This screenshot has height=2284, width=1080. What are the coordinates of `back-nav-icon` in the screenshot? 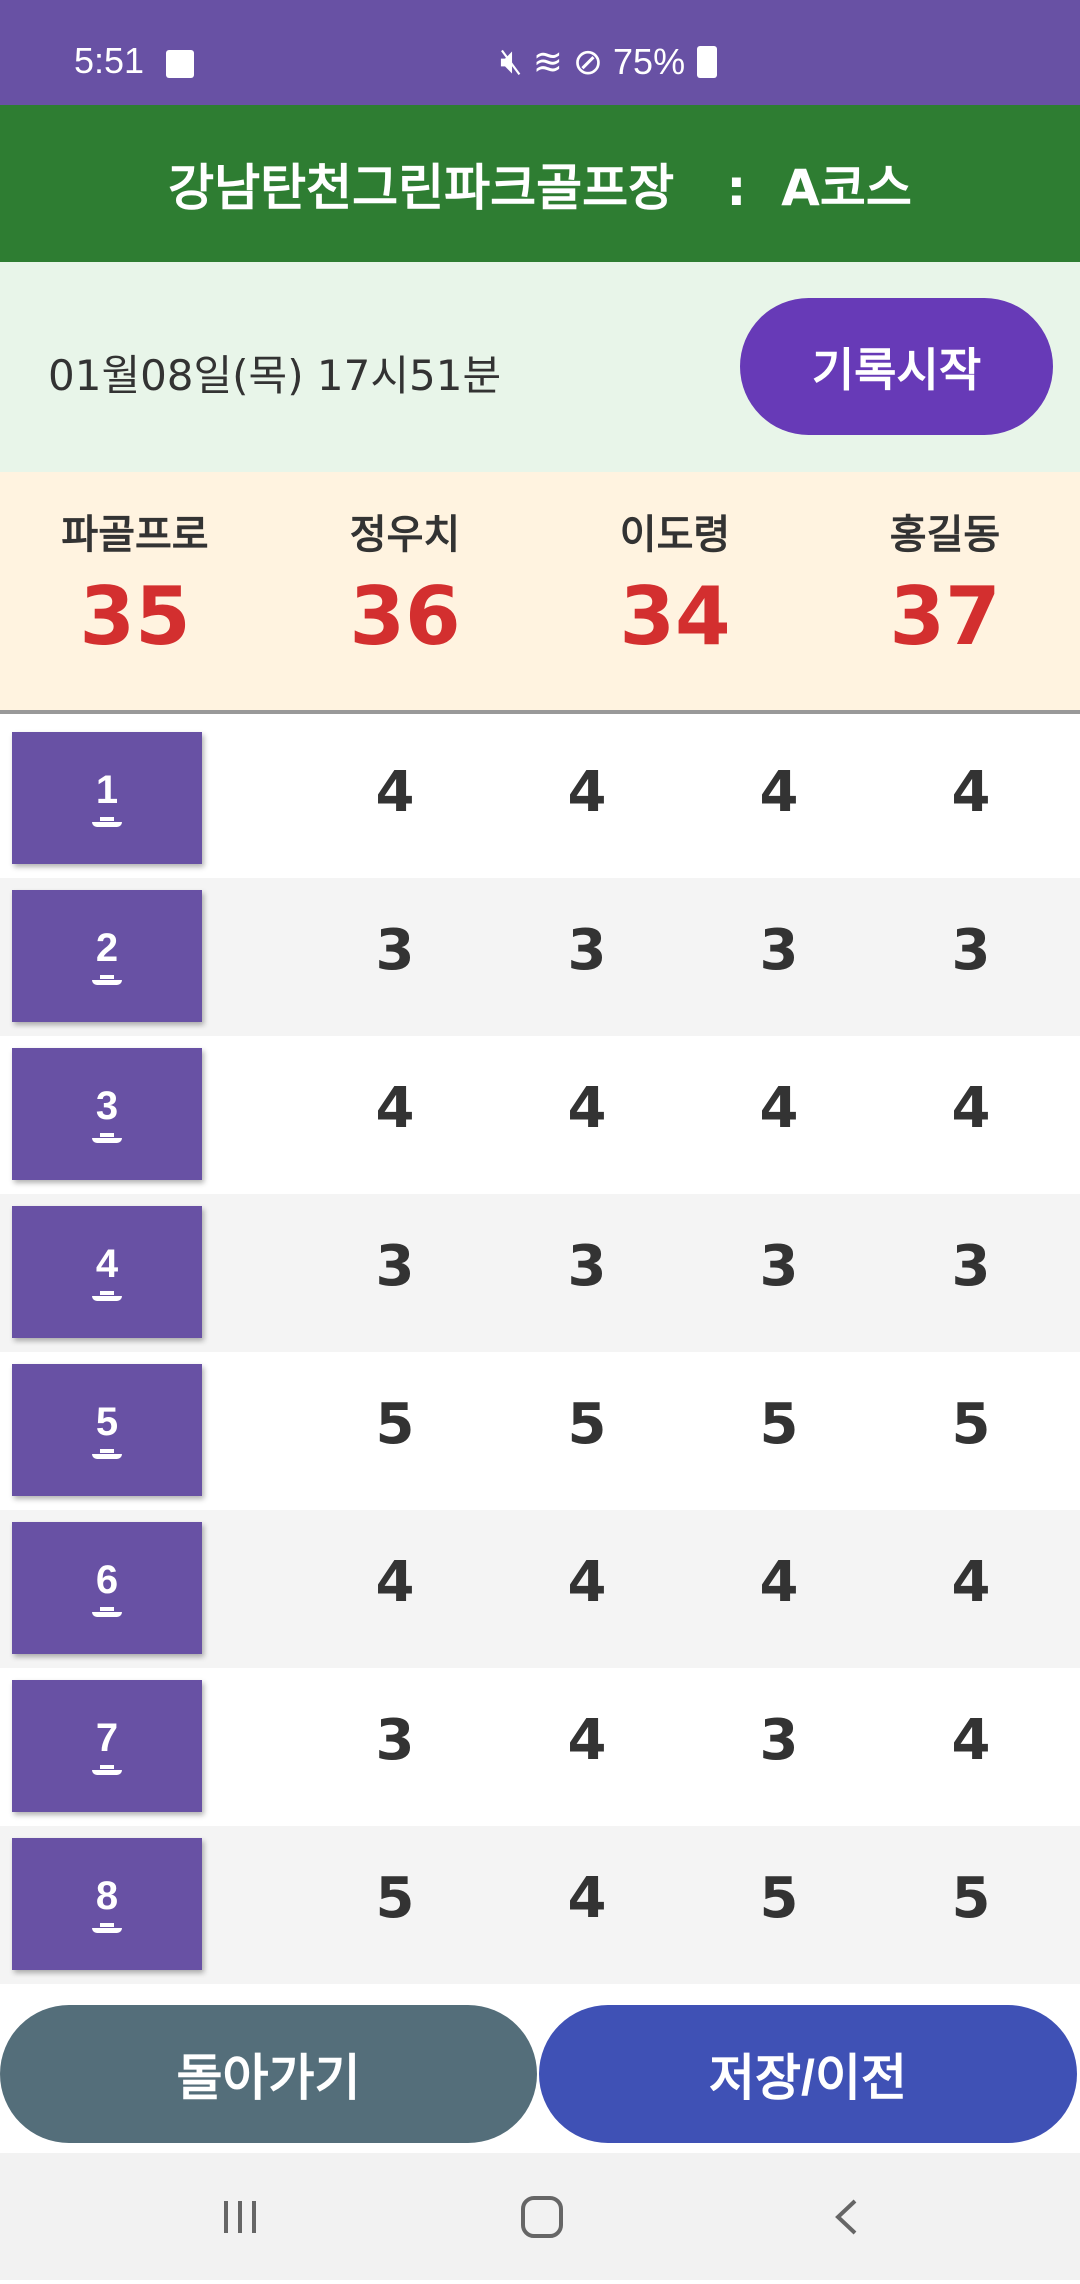 It's located at (846, 2217).